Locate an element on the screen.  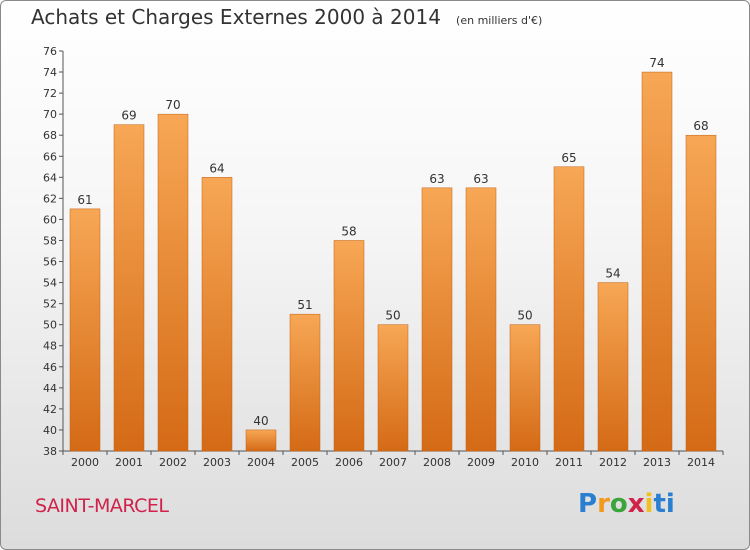
logo-letter: ti is located at coordinates (664, 504).